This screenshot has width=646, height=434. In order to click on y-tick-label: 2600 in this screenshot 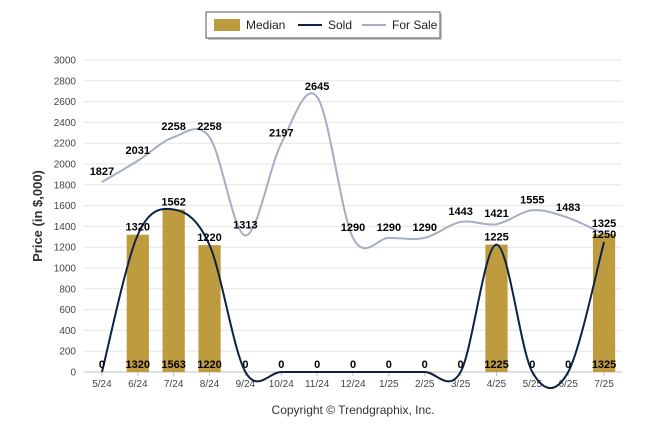, I will do `click(65, 102)`.